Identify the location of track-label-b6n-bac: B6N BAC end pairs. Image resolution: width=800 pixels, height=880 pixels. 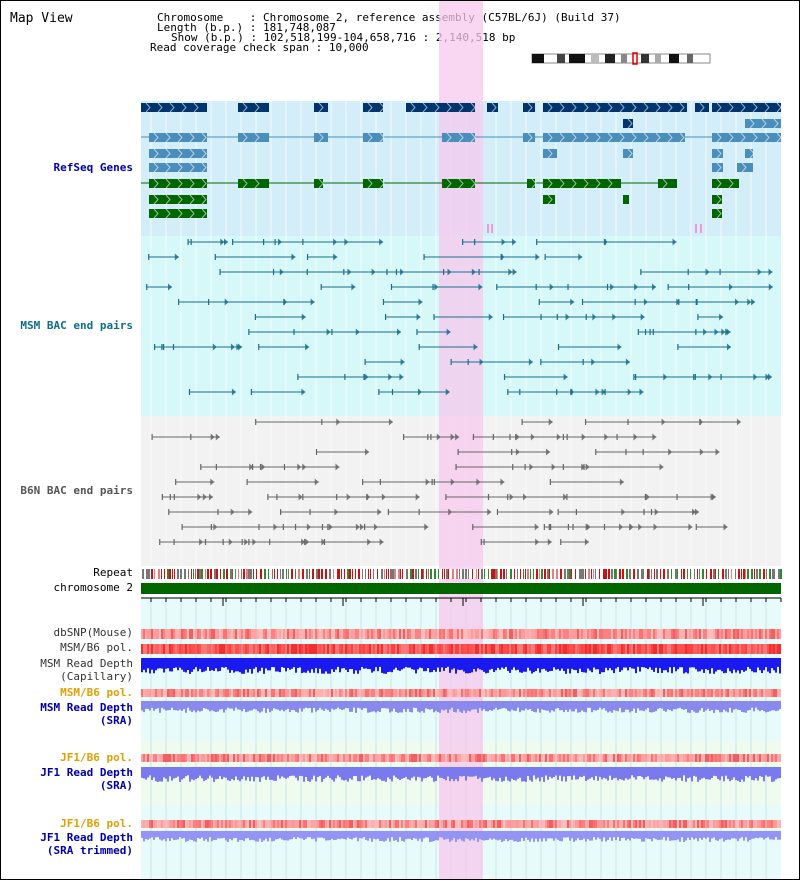
(76, 490).